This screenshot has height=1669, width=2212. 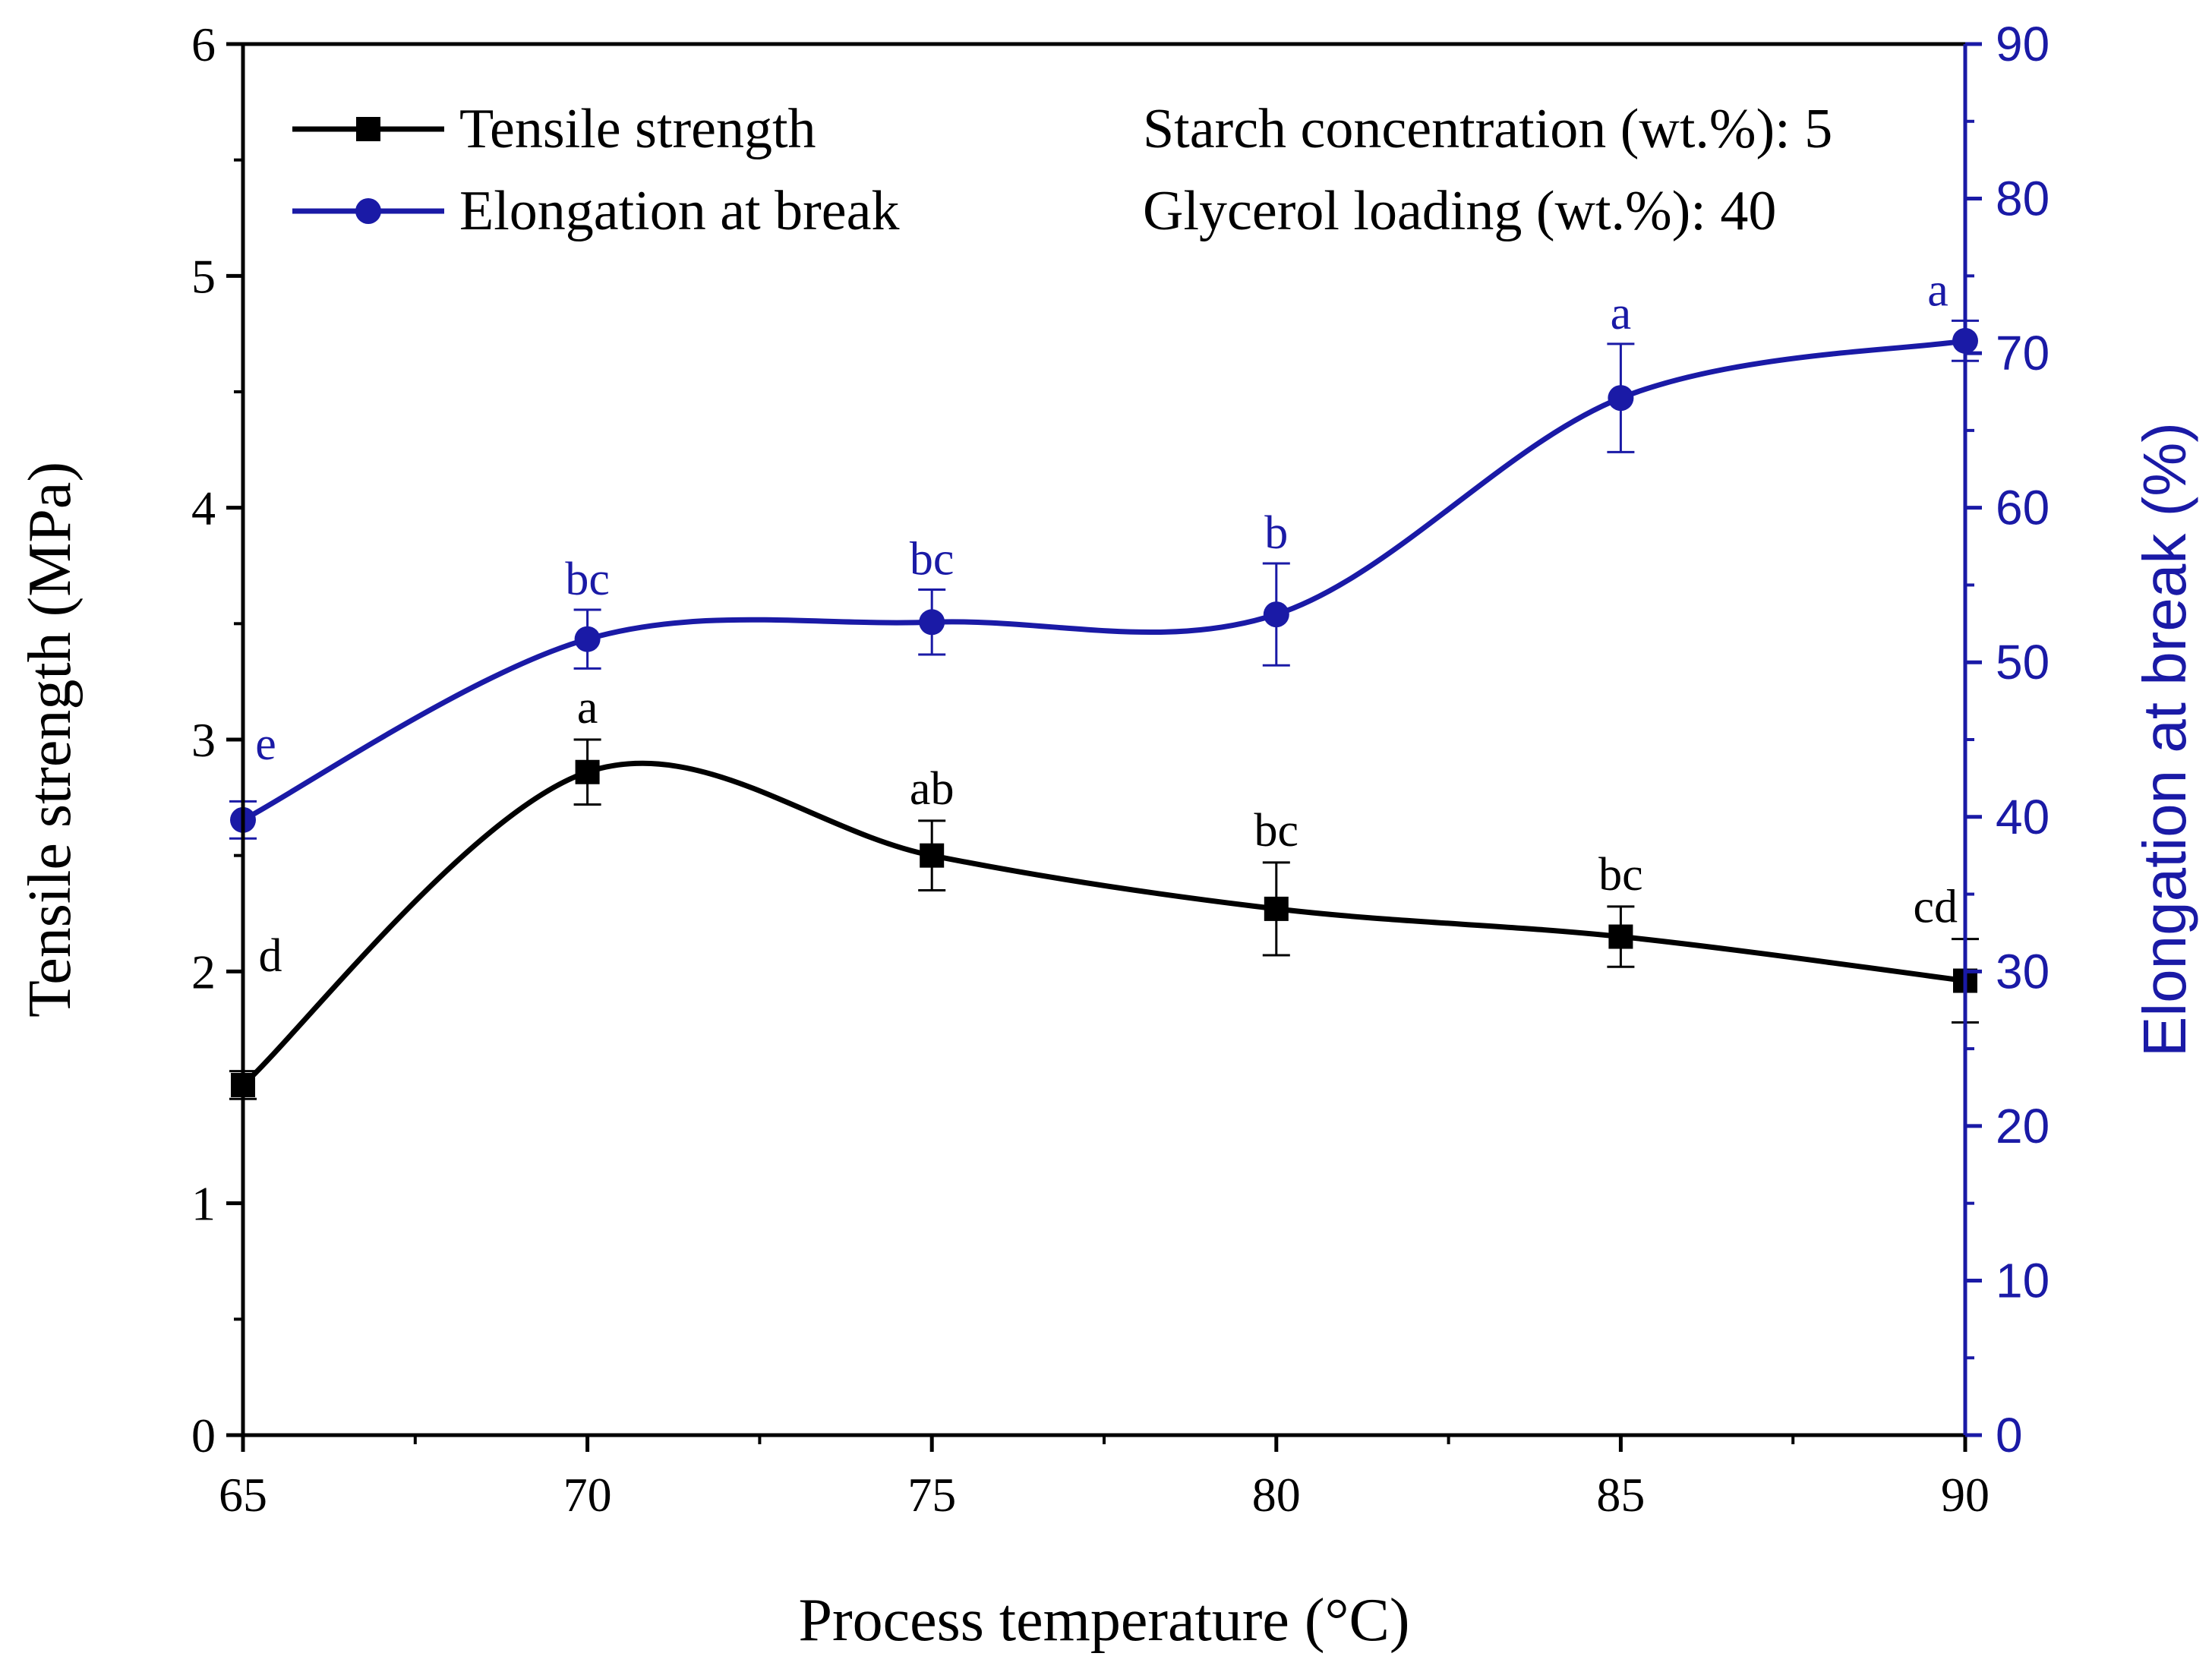 What do you see at coordinates (679, 211) in the screenshot?
I see `legend-elongation-label: Elongation at break` at bounding box center [679, 211].